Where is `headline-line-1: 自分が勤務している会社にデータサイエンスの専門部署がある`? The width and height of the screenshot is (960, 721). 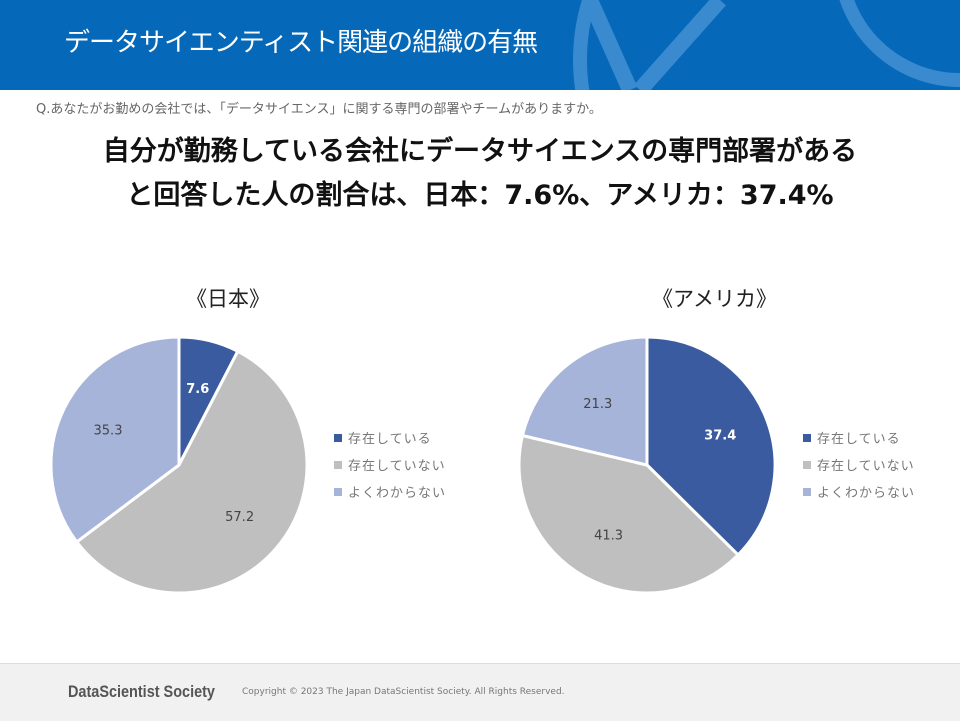
headline-line-1: 自分が勤務している会社にデータサイエンスの専門部署がある is located at coordinates (480, 151).